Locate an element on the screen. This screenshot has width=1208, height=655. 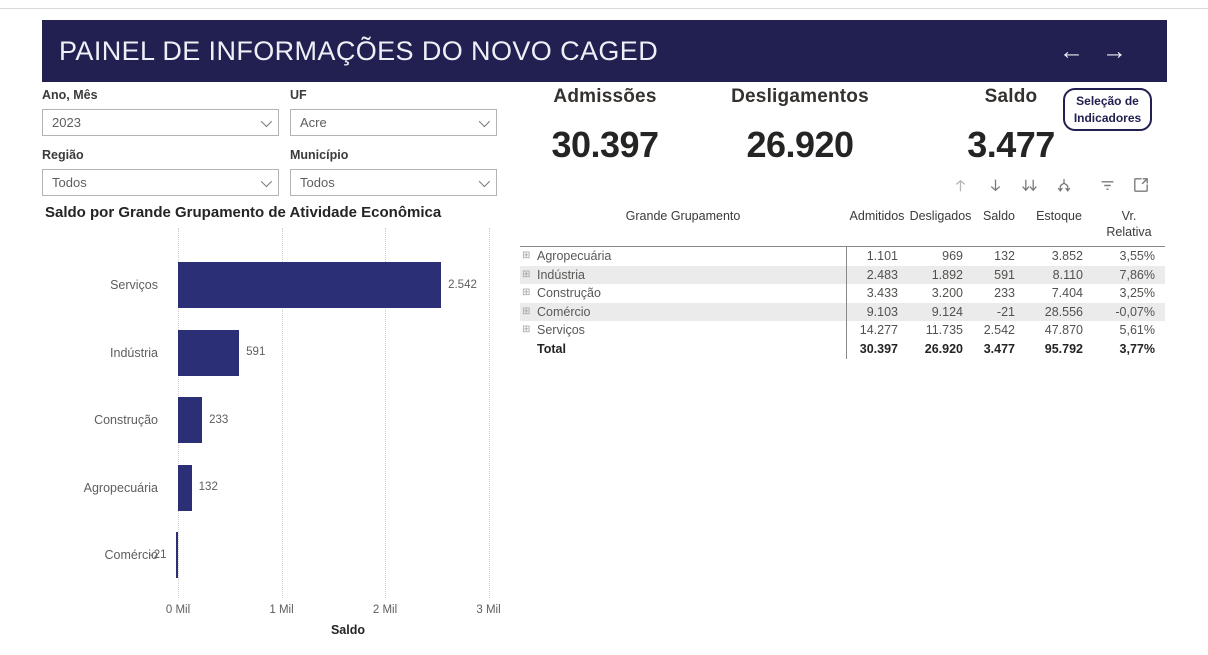
data-label: 591 is located at coordinates (256, 352).